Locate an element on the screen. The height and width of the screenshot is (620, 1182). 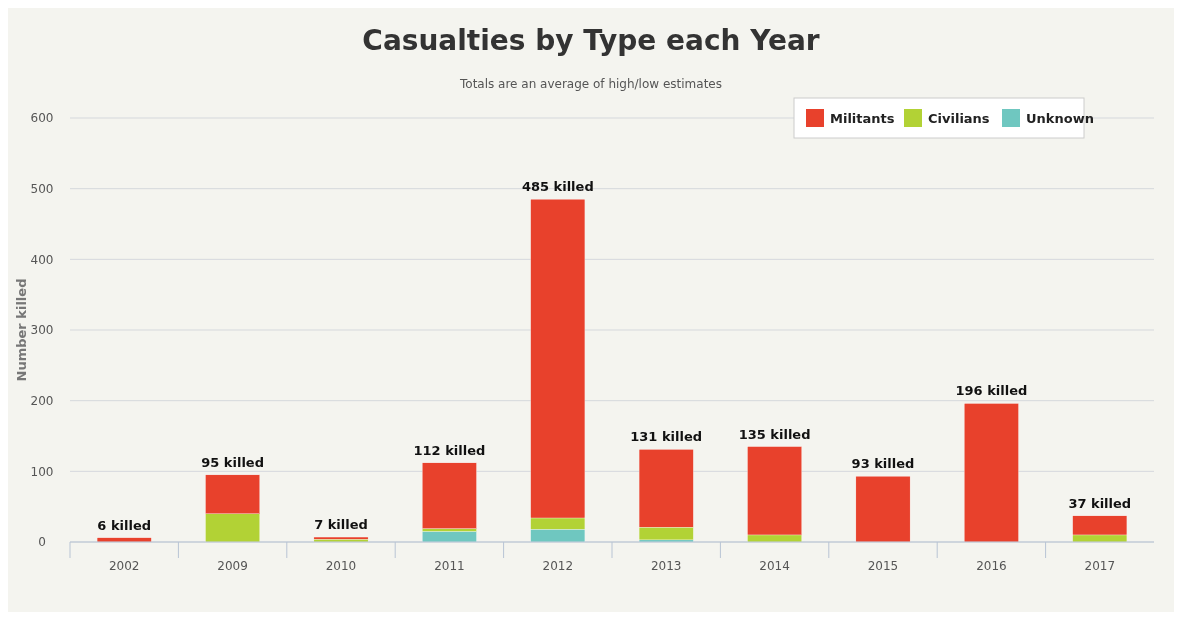
y-tick-label: 100 is located at coordinates (42, 471).